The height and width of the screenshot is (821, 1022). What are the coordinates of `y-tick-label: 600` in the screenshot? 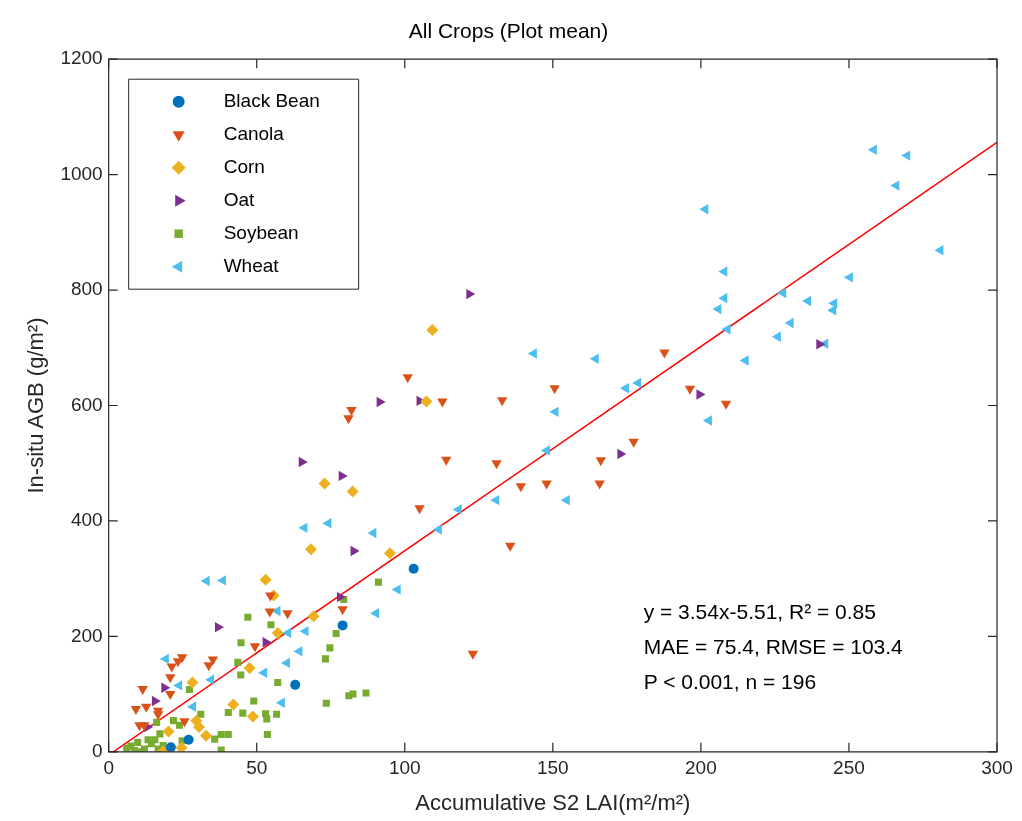 It's located at (86, 404).